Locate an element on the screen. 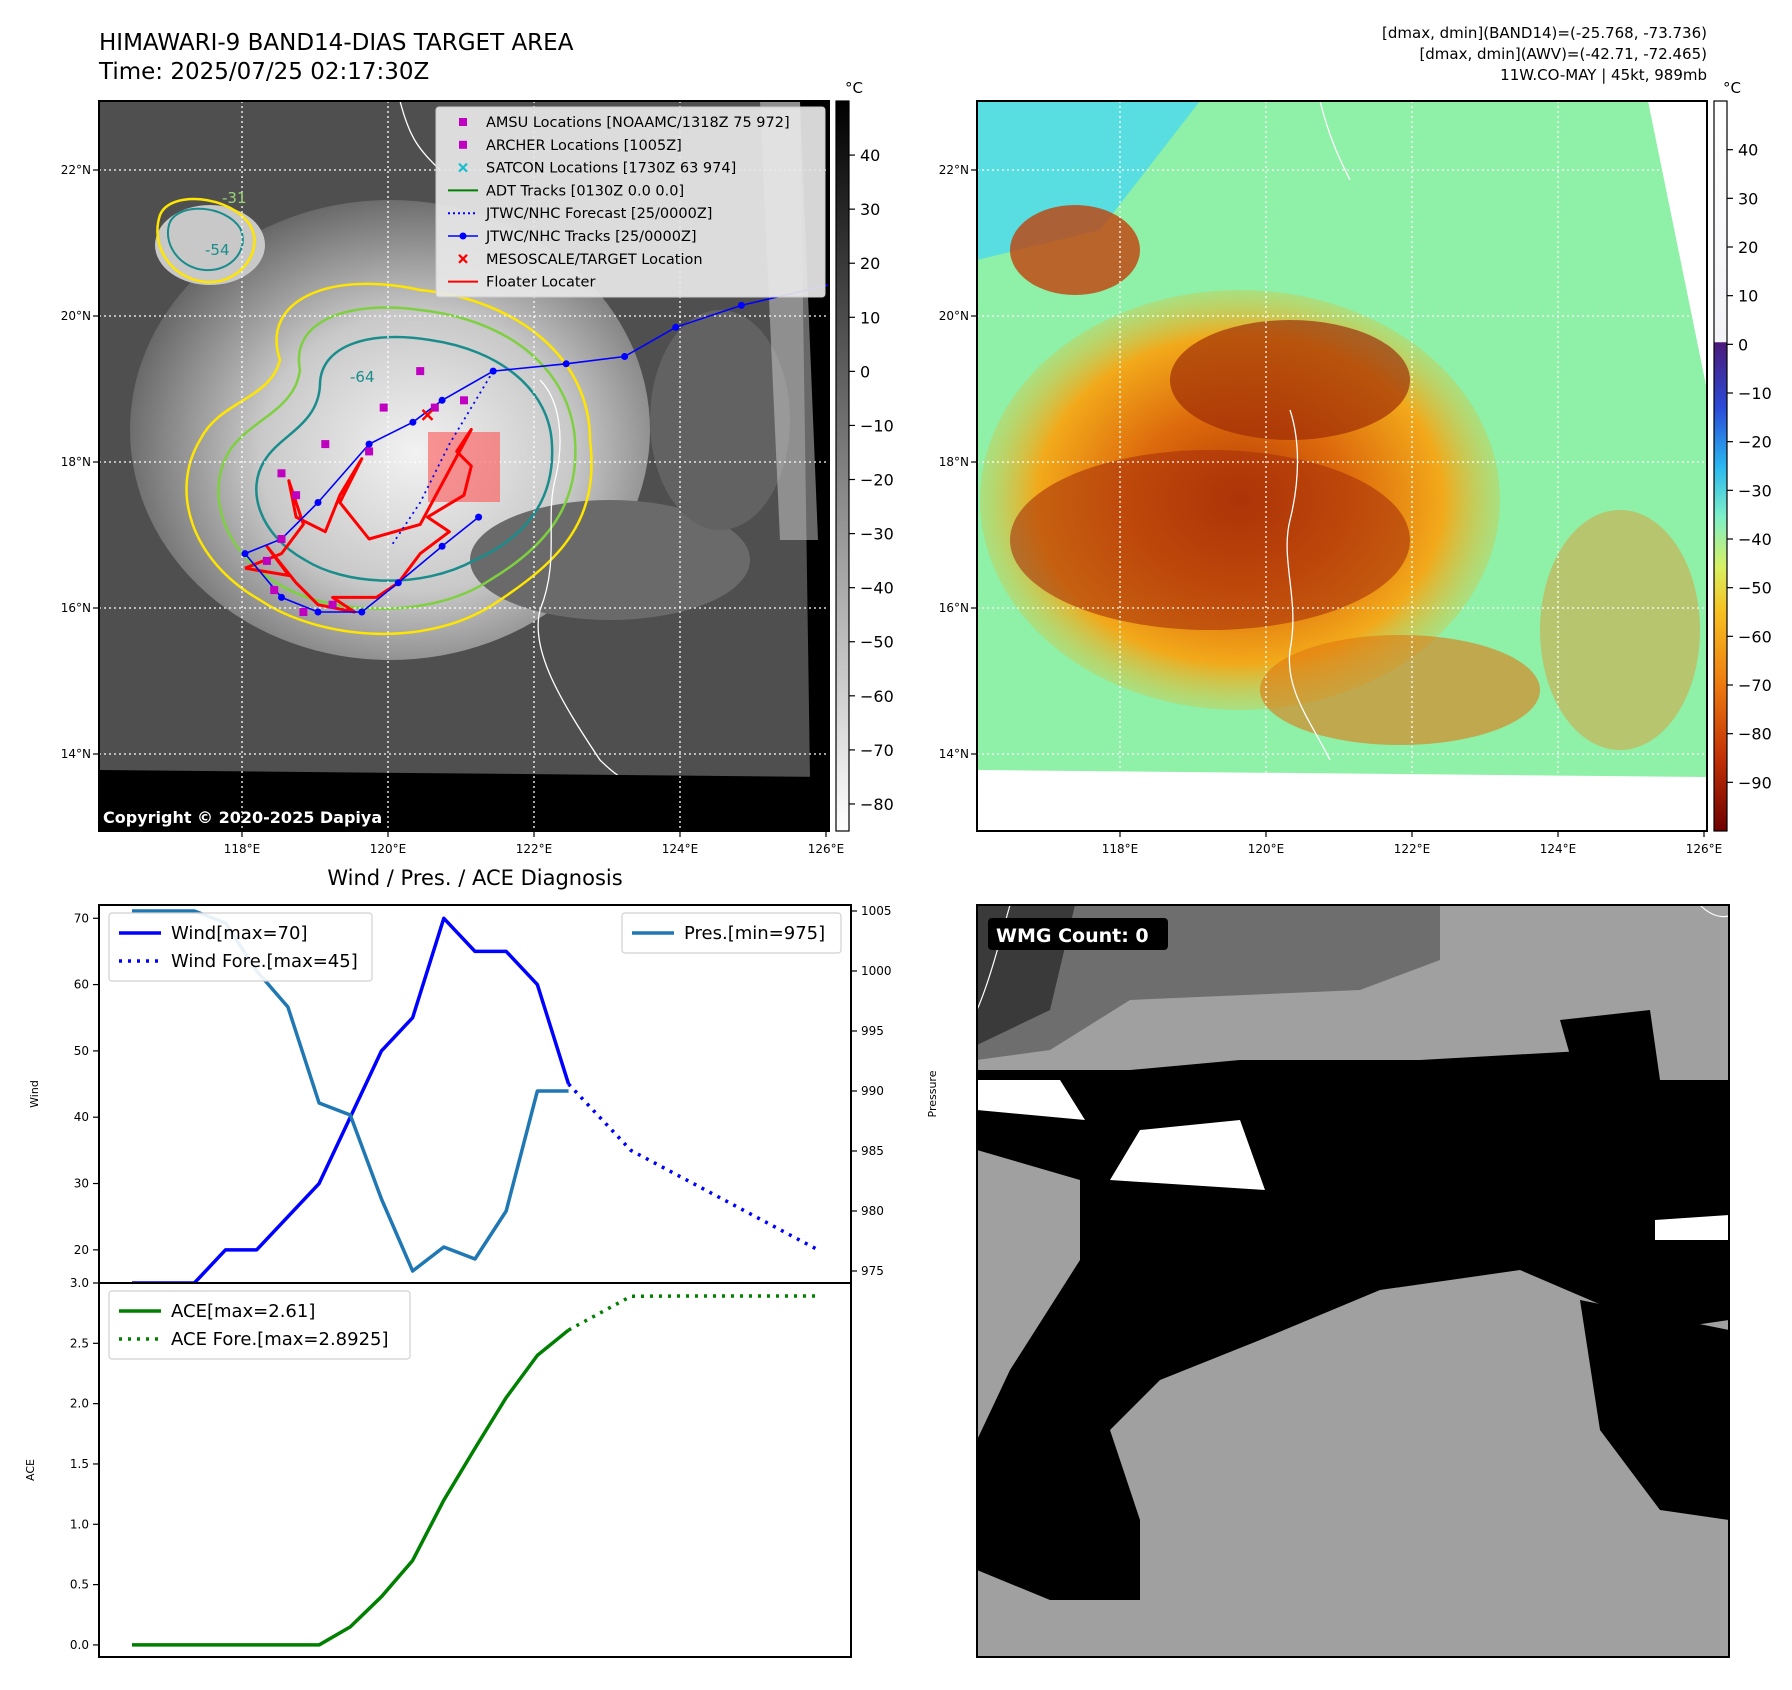  chart-legend-entry: ACE Fore.[max=2.8925] is located at coordinates (254, 1339).